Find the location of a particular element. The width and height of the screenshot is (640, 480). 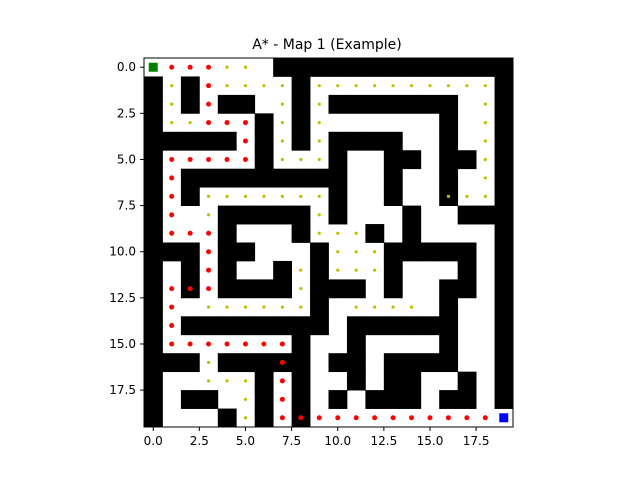

x-axis: 0.0 2.5 5.0 7.5 10.0 12.5 15.0 17.5 is located at coordinates (316, 437).